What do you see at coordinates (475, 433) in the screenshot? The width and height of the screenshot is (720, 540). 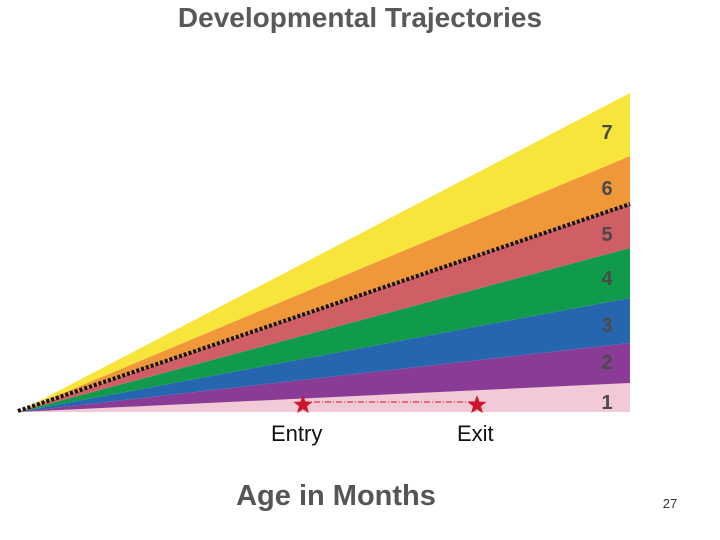 I see `exit-label: Exit` at bounding box center [475, 433].